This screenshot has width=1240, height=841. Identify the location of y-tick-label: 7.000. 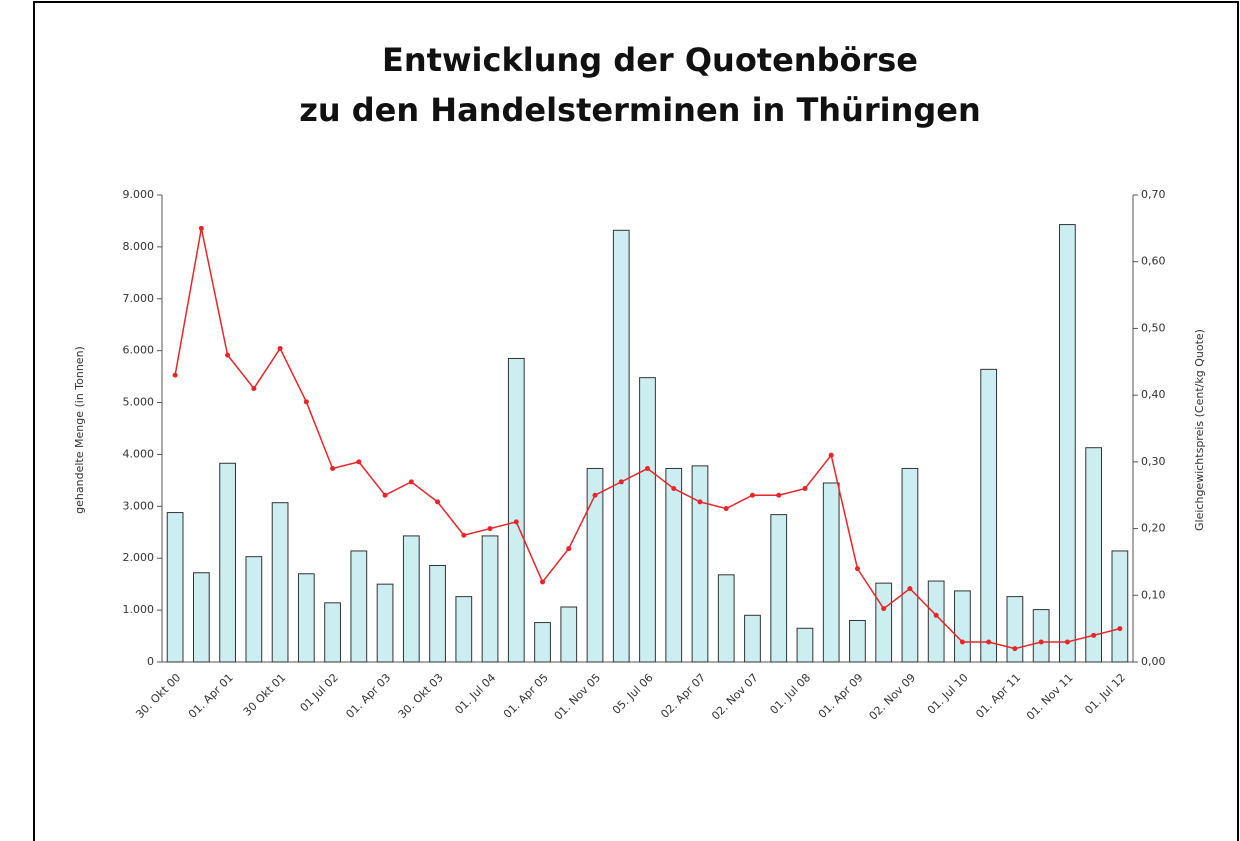
(139, 298).